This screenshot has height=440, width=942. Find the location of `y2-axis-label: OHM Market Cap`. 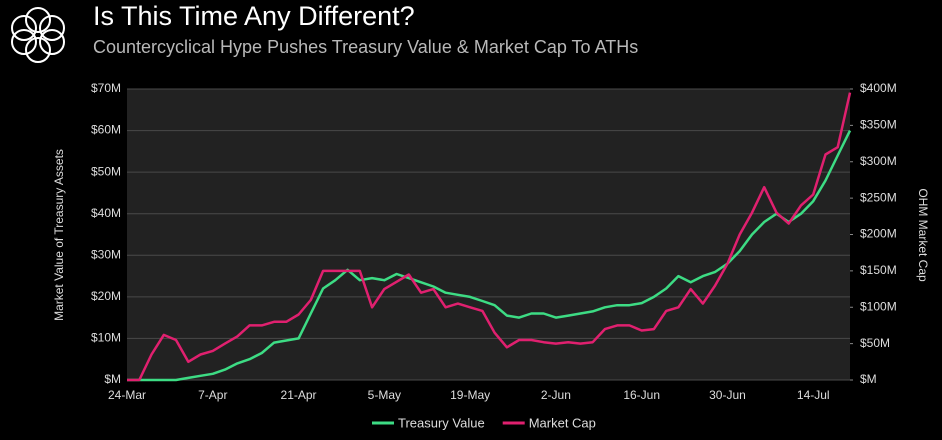

y2-axis-label: OHM Market Cap is located at coordinates (923, 235).